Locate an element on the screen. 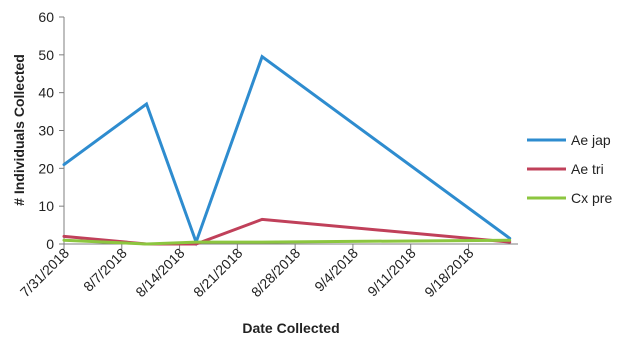  x-tick-label: 8/14/2018 is located at coordinates (160, 273).